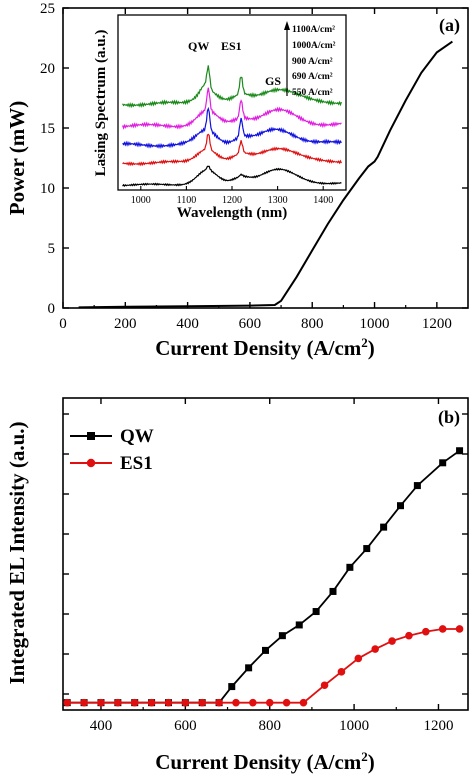 The width and height of the screenshot is (474, 779). Describe the element at coordinates (125, 324) in the screenshot. I see `panel-a-xtick-label: 200` at that location.